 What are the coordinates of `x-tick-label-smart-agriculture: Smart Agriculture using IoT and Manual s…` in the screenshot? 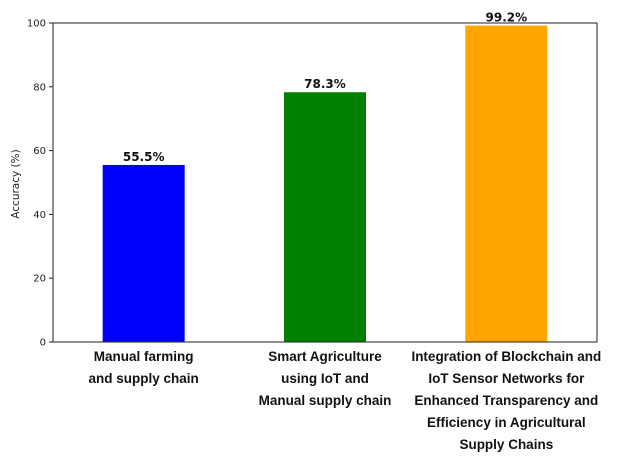 It's located at (325, 378).